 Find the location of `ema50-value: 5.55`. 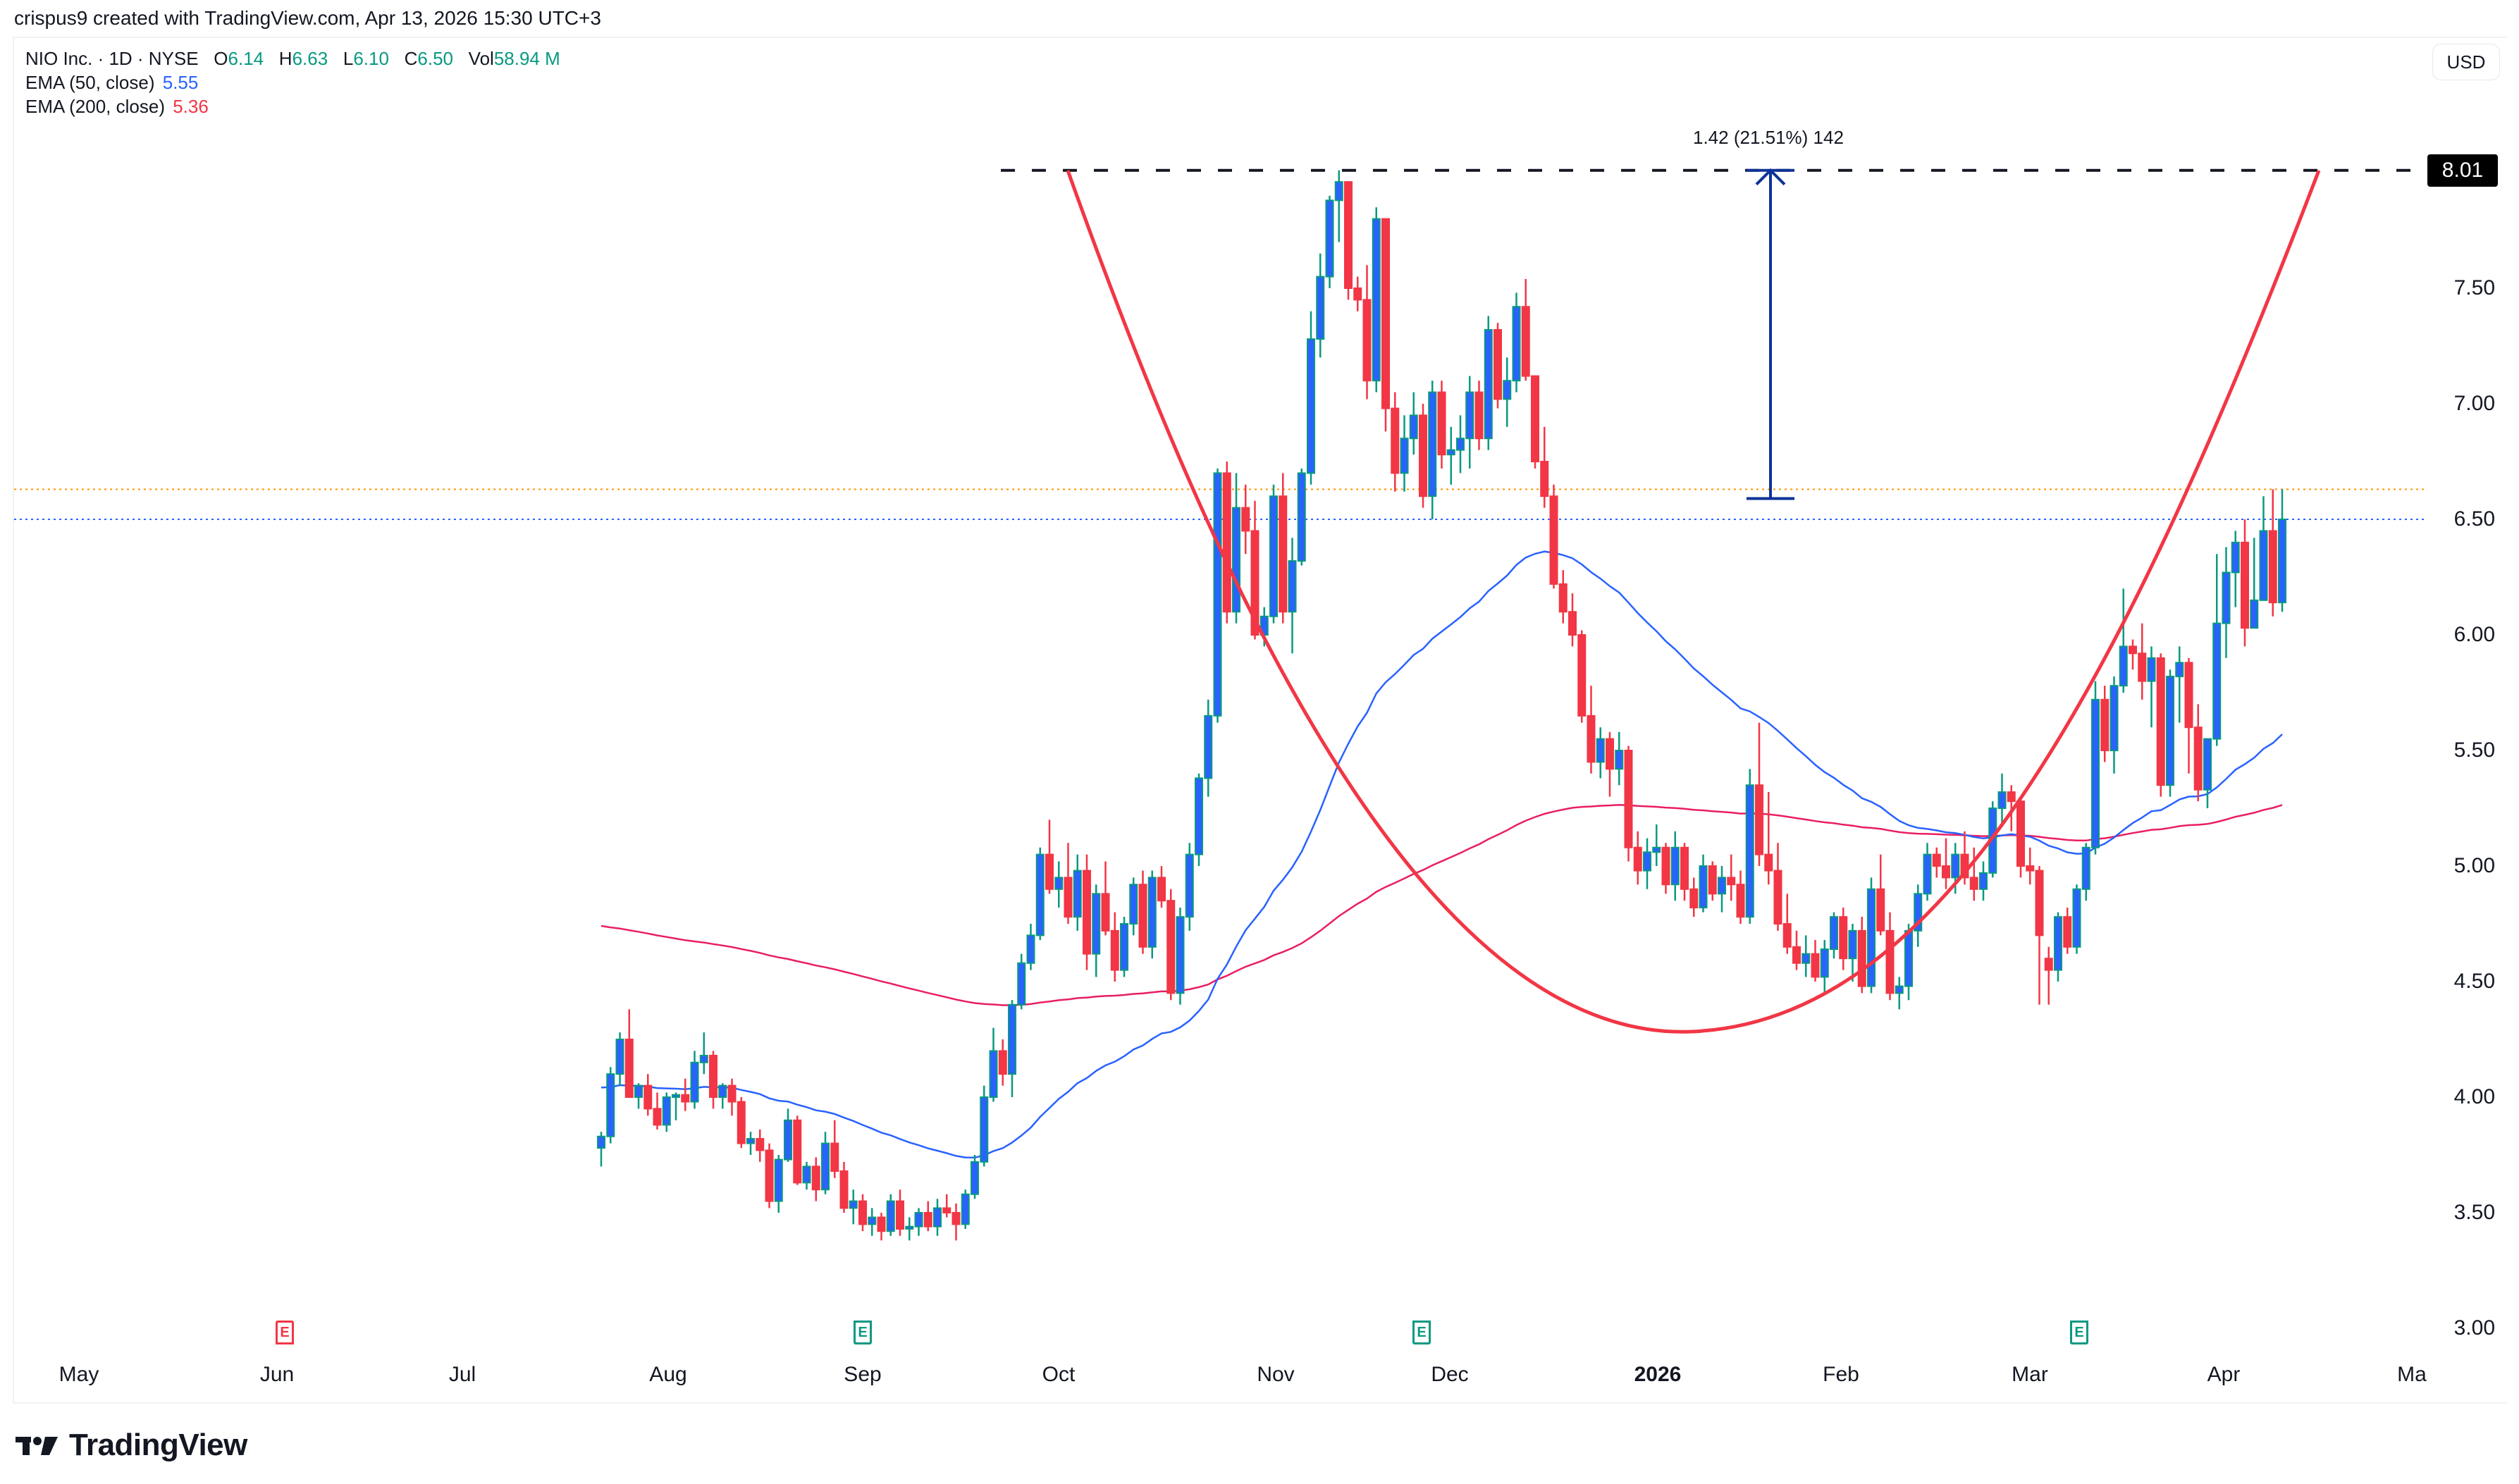

ema50-value: 5.55 is located at coordinates (180, 82).